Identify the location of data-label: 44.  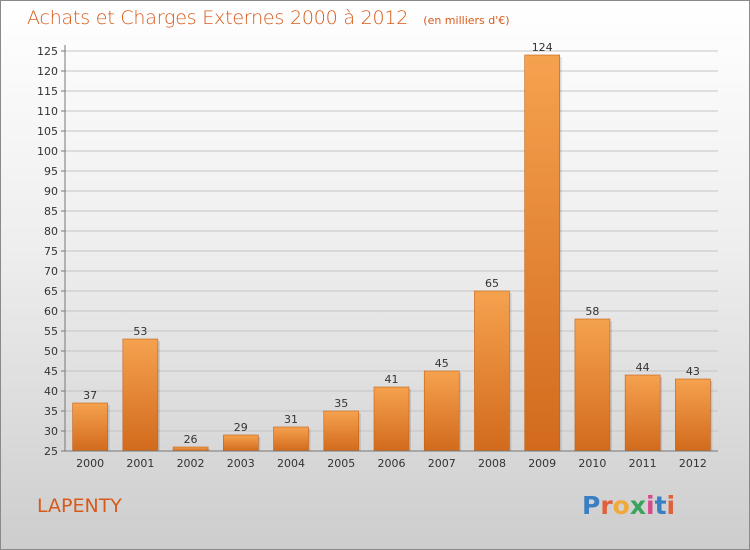
(643, 367).